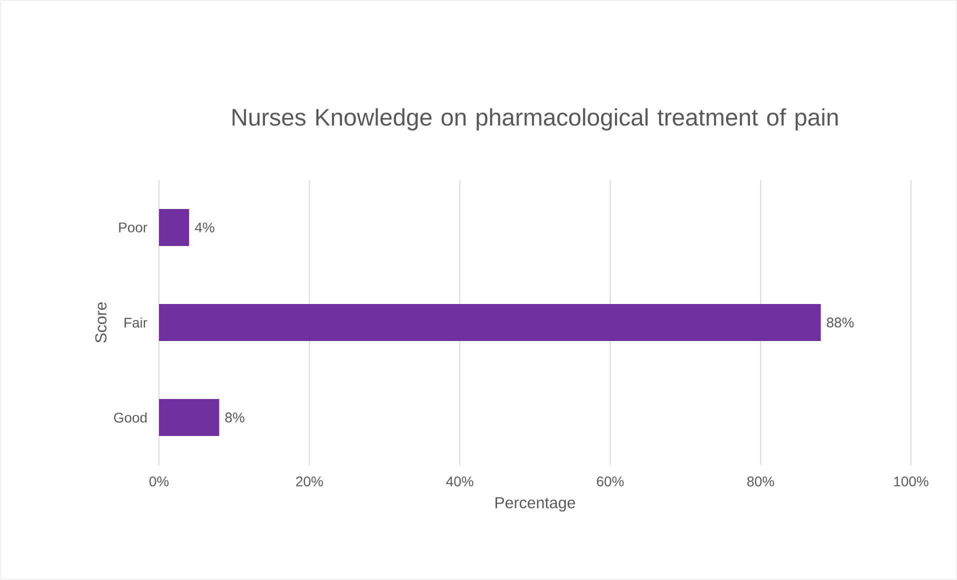 The width and height of the screenshot is (957, 580). What do you see at coordinates (234, 417) in the screenshot?
I see `data-label: 8%` at bounding box center [234, 417].